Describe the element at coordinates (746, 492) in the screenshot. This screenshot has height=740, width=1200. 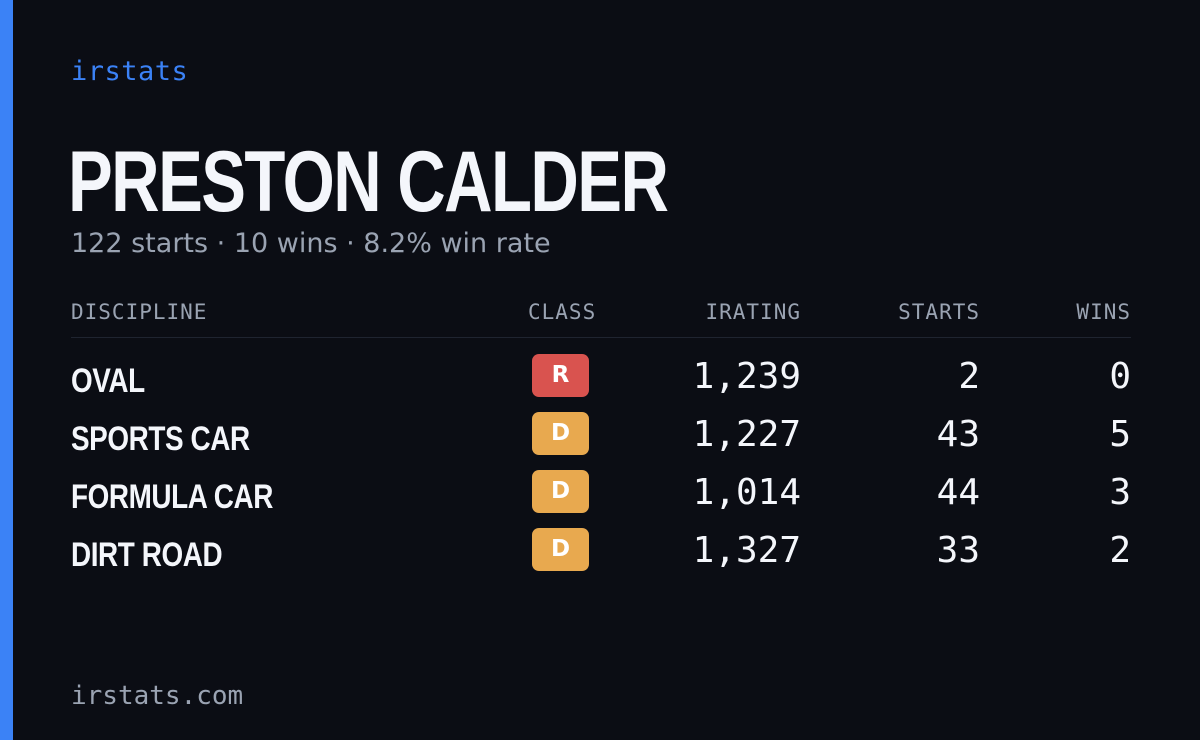
I see `row-irating: 1,014` at that location.